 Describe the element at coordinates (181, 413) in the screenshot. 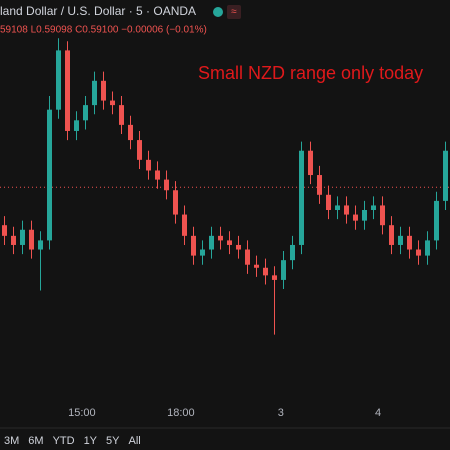

I see `x-tick-label: 18:00` at that location.